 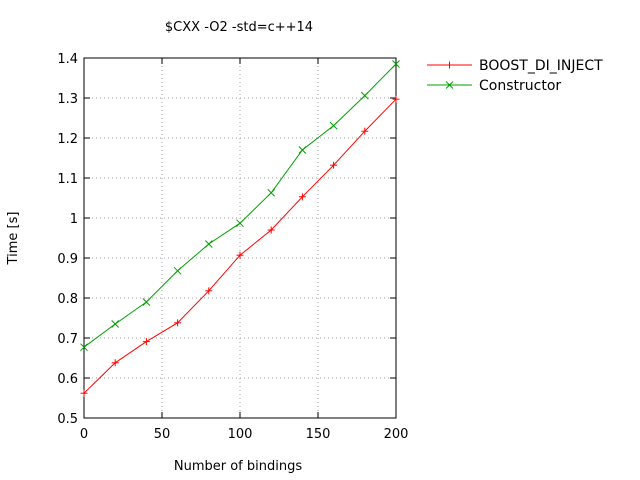 What do you see at coordinates (541, 66) in the screenshot?
I see `legend-label: BOOST_DI_INJECT` at bounding box center [541, 66].